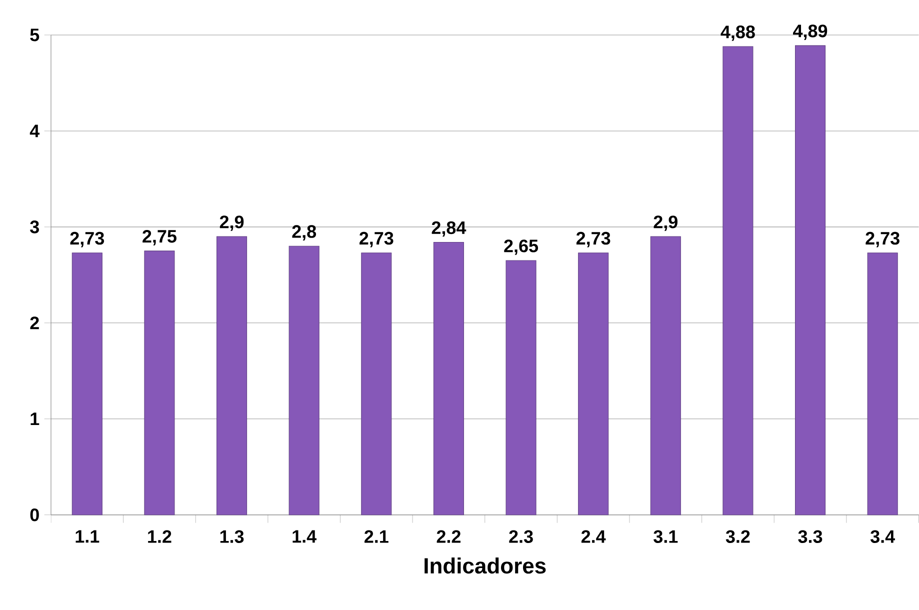  Describe the element at coordinates (304, 536) in the screenshot. I see `x-tick-label: 1.4` at that location.